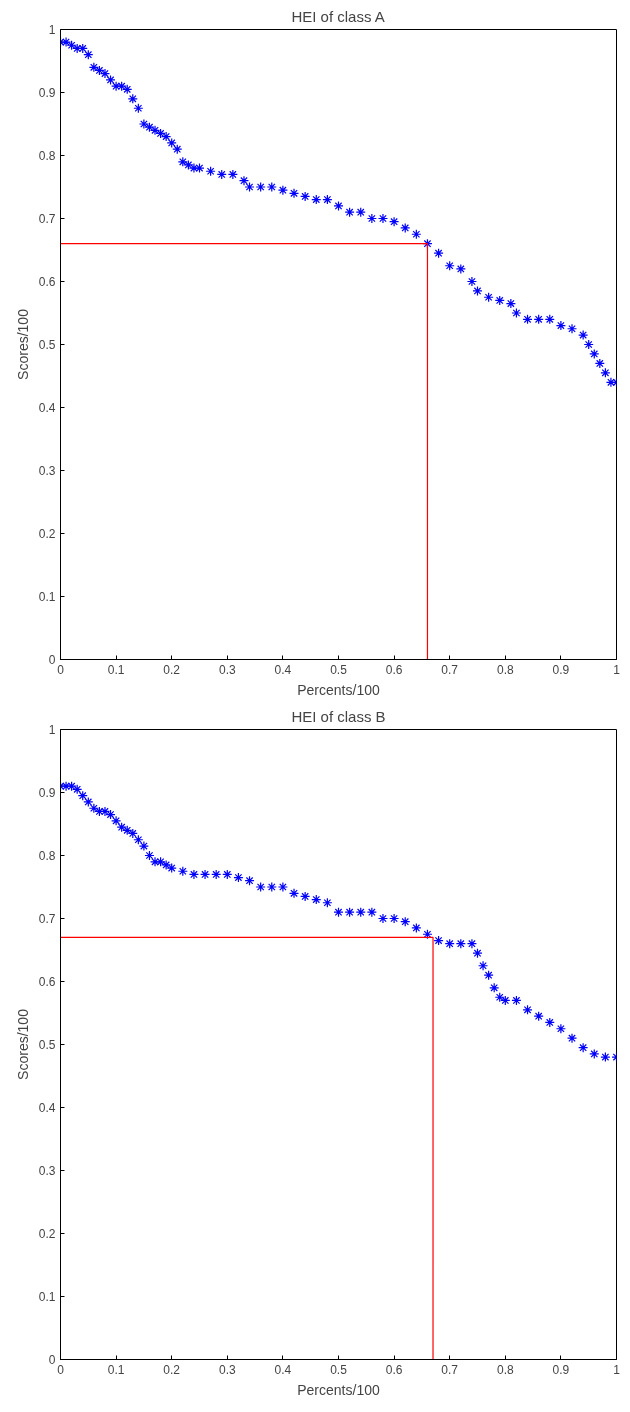 This screenshot has width=630, height=1412. What do you see at coordinates (338, 716) in the screenshot?
I see `chart-title: HEI of class B` at bounding box center [338, 716].